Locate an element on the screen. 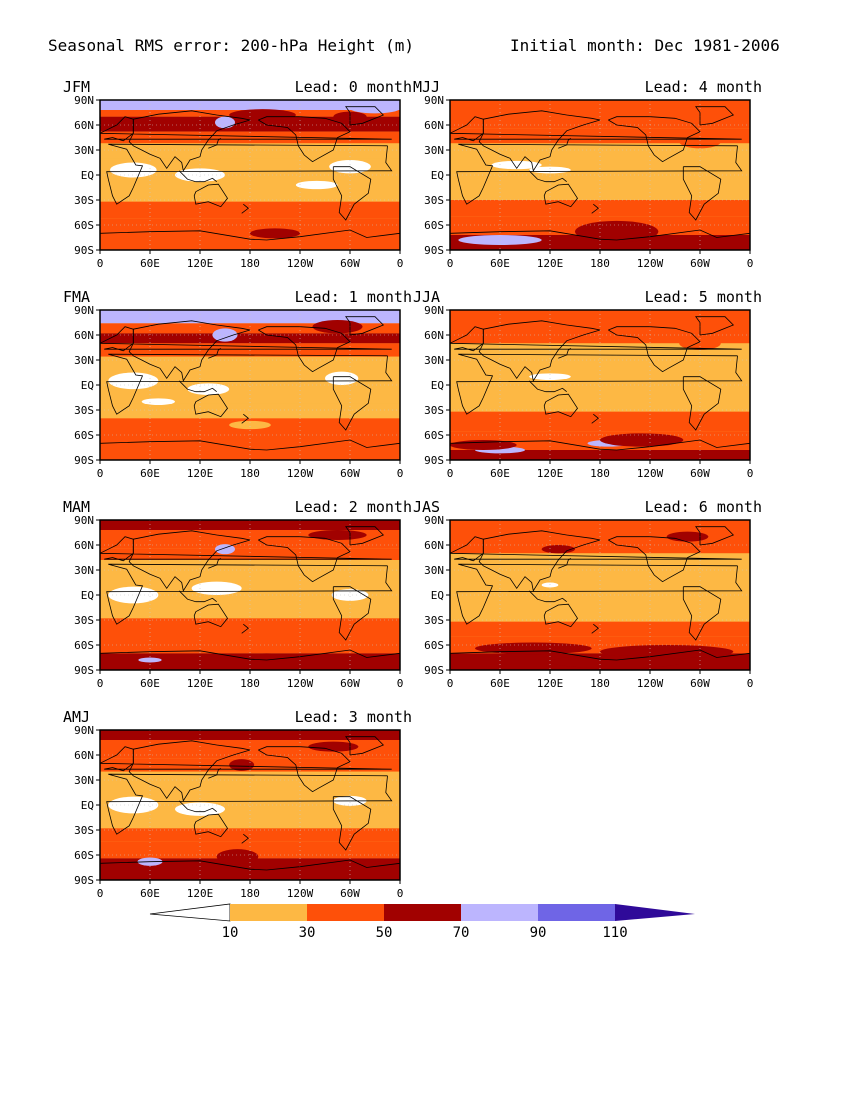 The width and height of the screenshot is (850, 1100). colorbar: 10 30 50 70 90 110 is located at coordinates (422, 922).